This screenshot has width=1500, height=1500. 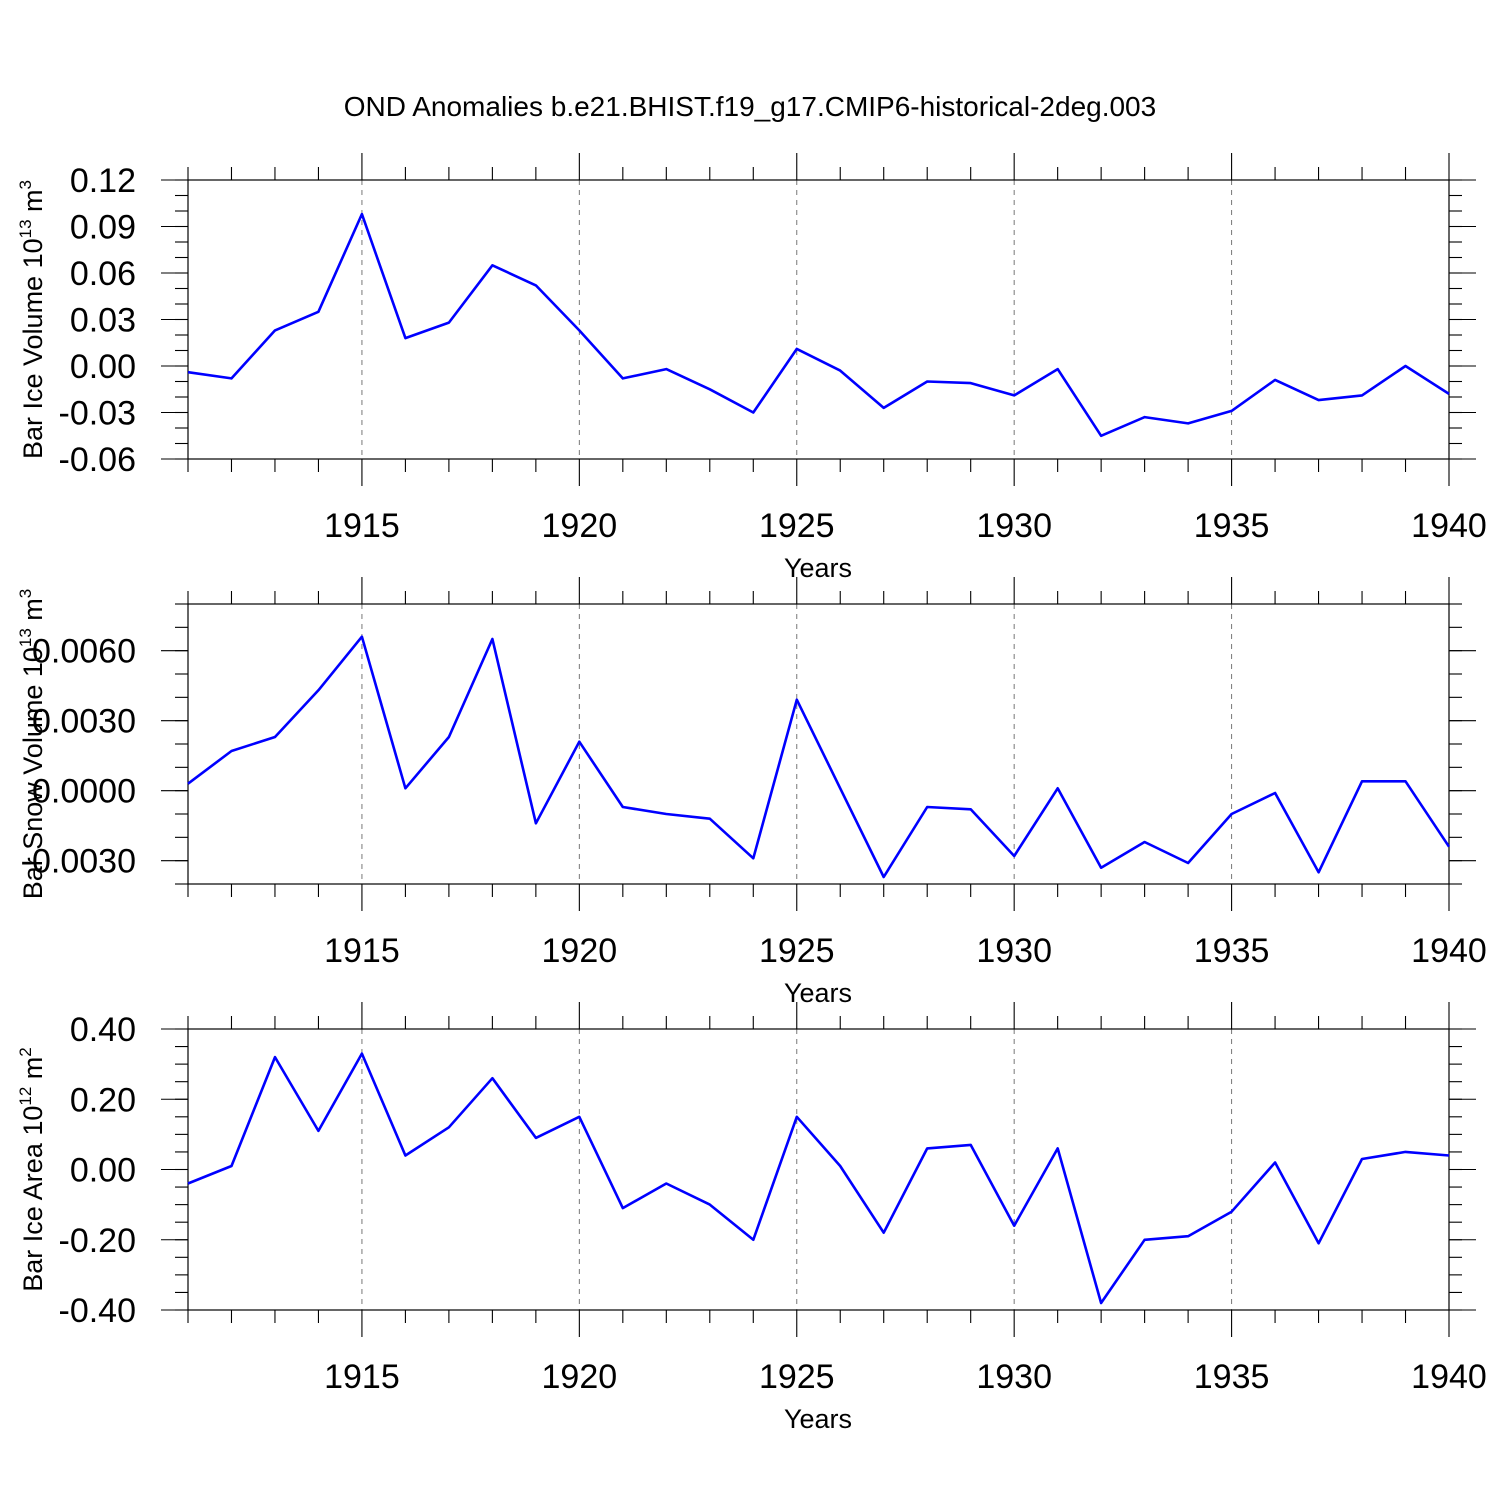 What do you see at coordinates (32, 319) in the screenshot?
I see `y-axis-label: Bar Ice Volume 1013 m3` at bounding box center [32, 319].